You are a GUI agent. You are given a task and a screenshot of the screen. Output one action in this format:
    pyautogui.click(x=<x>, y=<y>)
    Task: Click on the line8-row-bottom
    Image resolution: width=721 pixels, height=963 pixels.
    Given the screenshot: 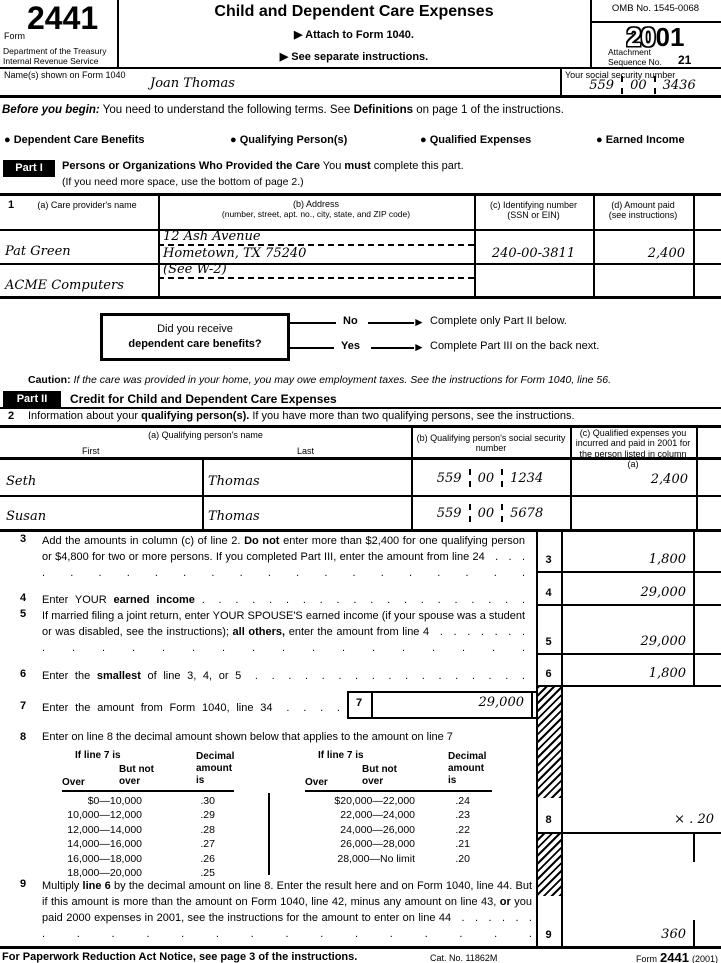 What is the action you would take?
    pyautogui.click(x=628, y=833)
    